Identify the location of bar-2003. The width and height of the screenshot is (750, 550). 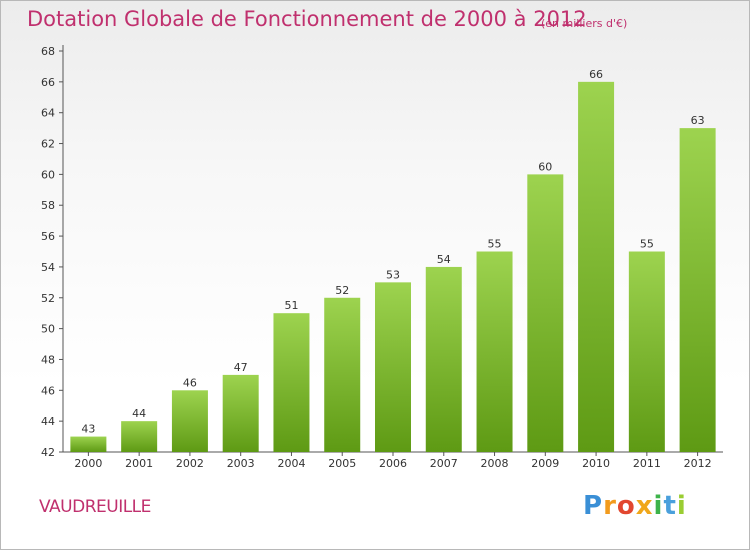
(240, 413).